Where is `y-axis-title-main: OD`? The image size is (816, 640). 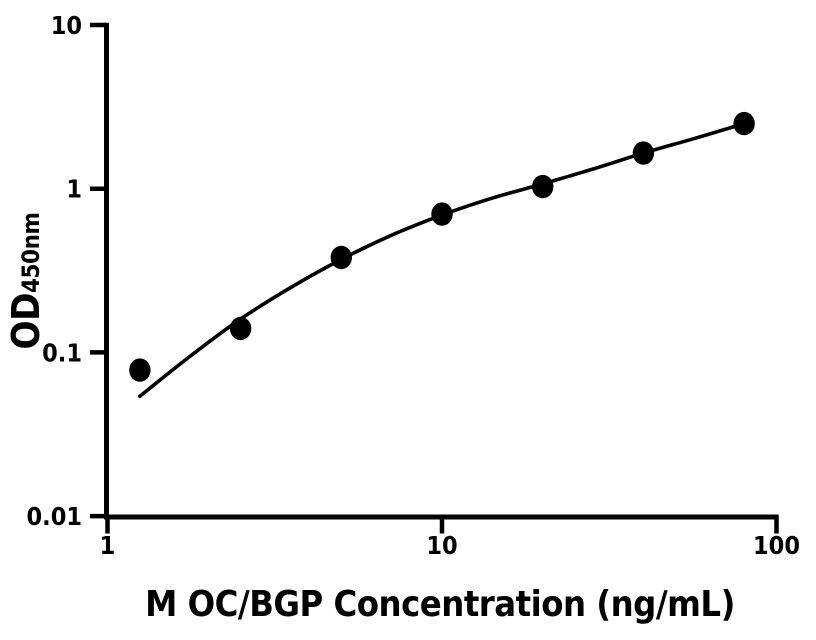
y-axis-title-main: OD is located at coordinates (26, 321).